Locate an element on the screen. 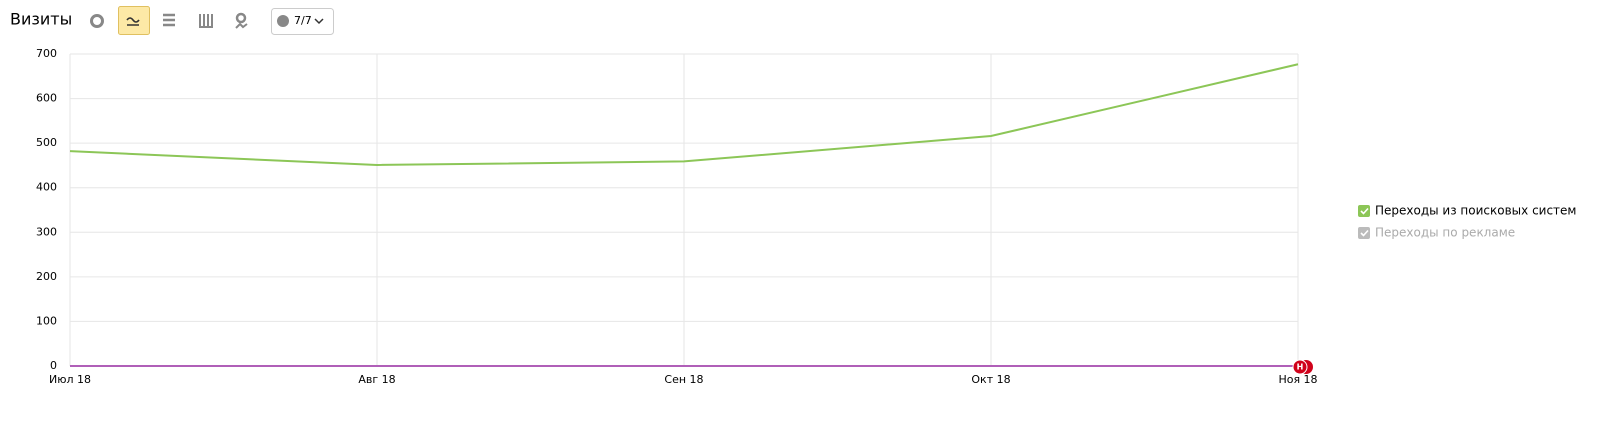  y-tick-label: 500 is located at coordinates (46, 142).